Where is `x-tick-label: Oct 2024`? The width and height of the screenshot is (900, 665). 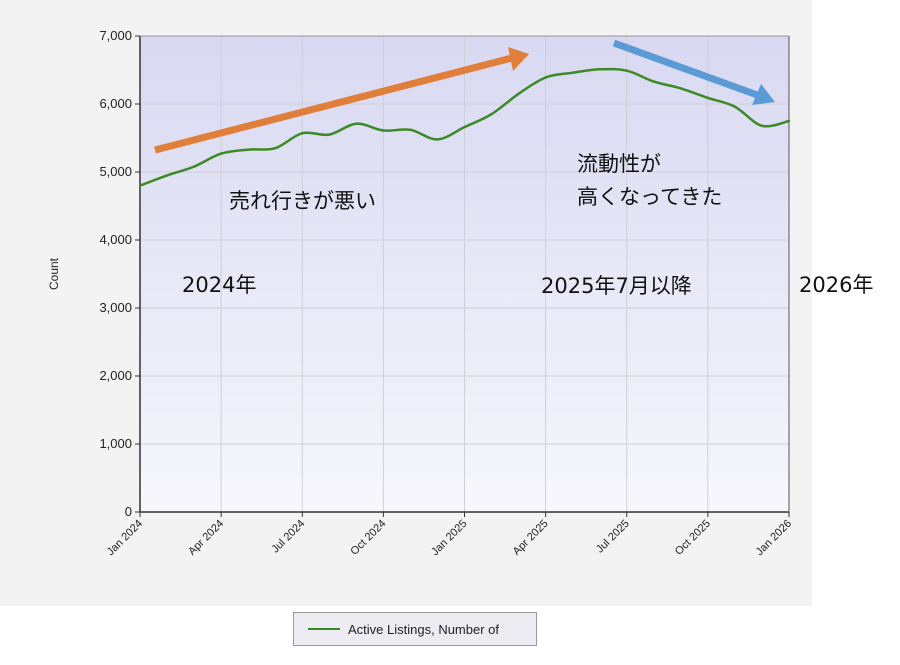
x-tick-label: Oct 2024 is located at coordinates (368, 538).